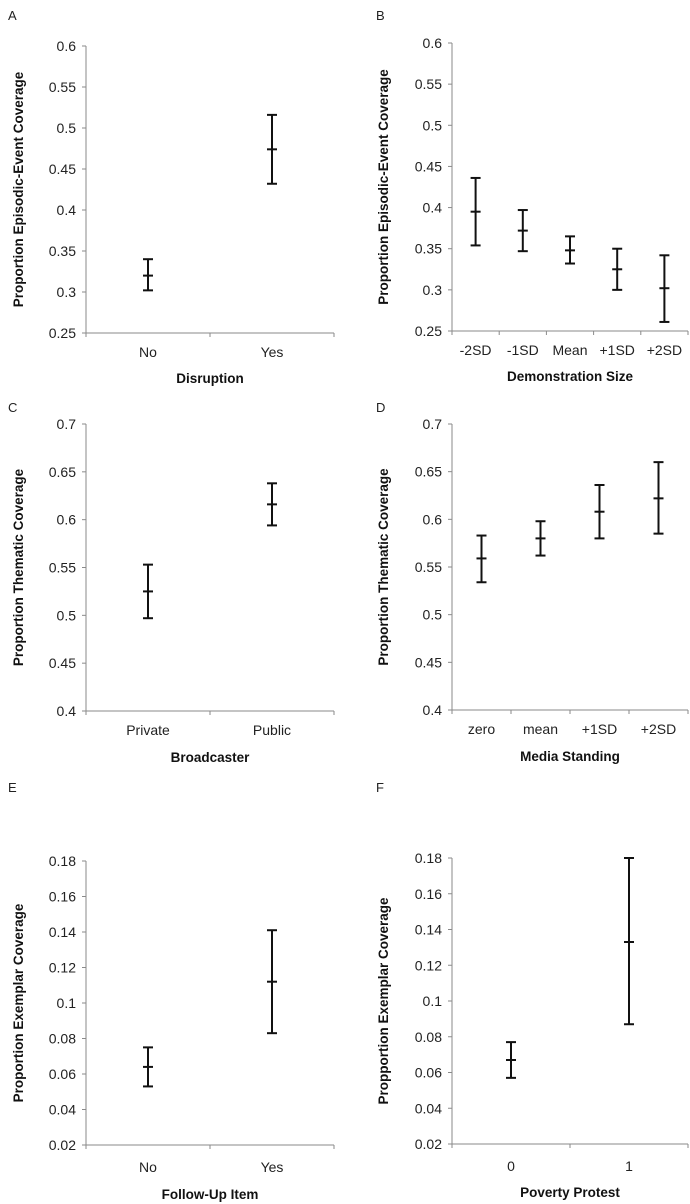  Describe the element at coordinates (62, 1039) in the screenshot. I see `y-tick-label-e: 0.08` at that location.